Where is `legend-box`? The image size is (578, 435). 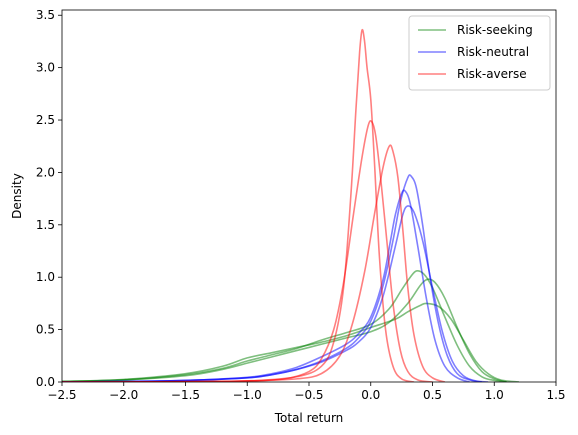
legend-box is located at coordinates (479, 53).